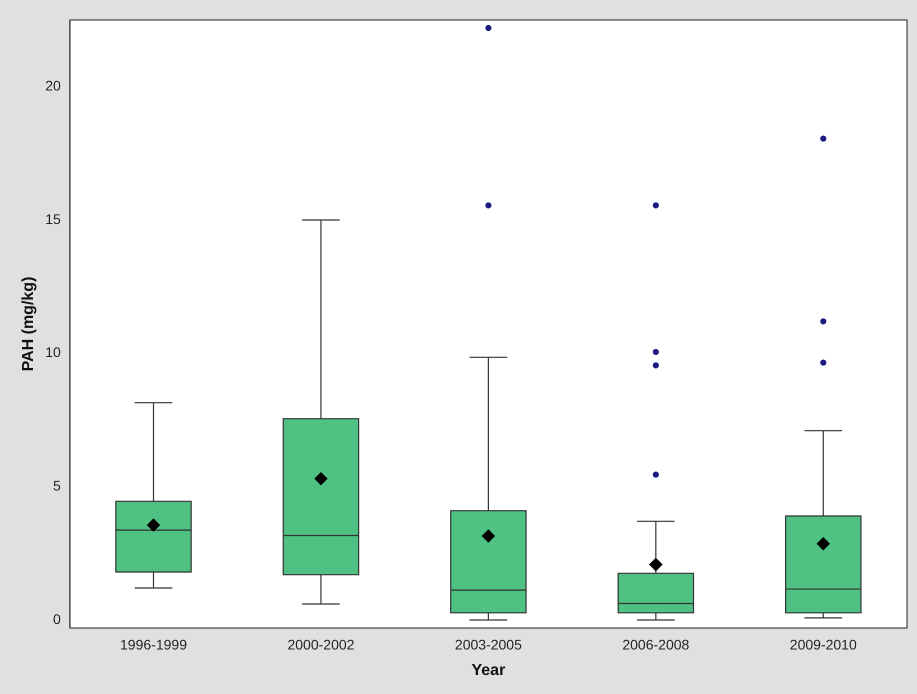 The image size is (917, 694). Describe the element at coordinates (321, 644) in the screenshot. I see `x-tick-label: 2000-2002` at that location.